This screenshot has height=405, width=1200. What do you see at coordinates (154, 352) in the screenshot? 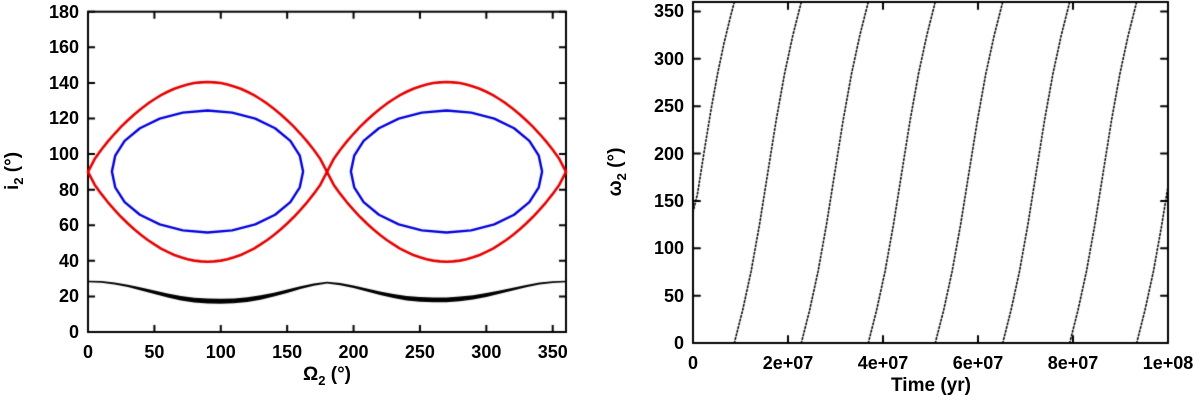
I see `x-tick-label: 50` at bounding box center [154, 352].